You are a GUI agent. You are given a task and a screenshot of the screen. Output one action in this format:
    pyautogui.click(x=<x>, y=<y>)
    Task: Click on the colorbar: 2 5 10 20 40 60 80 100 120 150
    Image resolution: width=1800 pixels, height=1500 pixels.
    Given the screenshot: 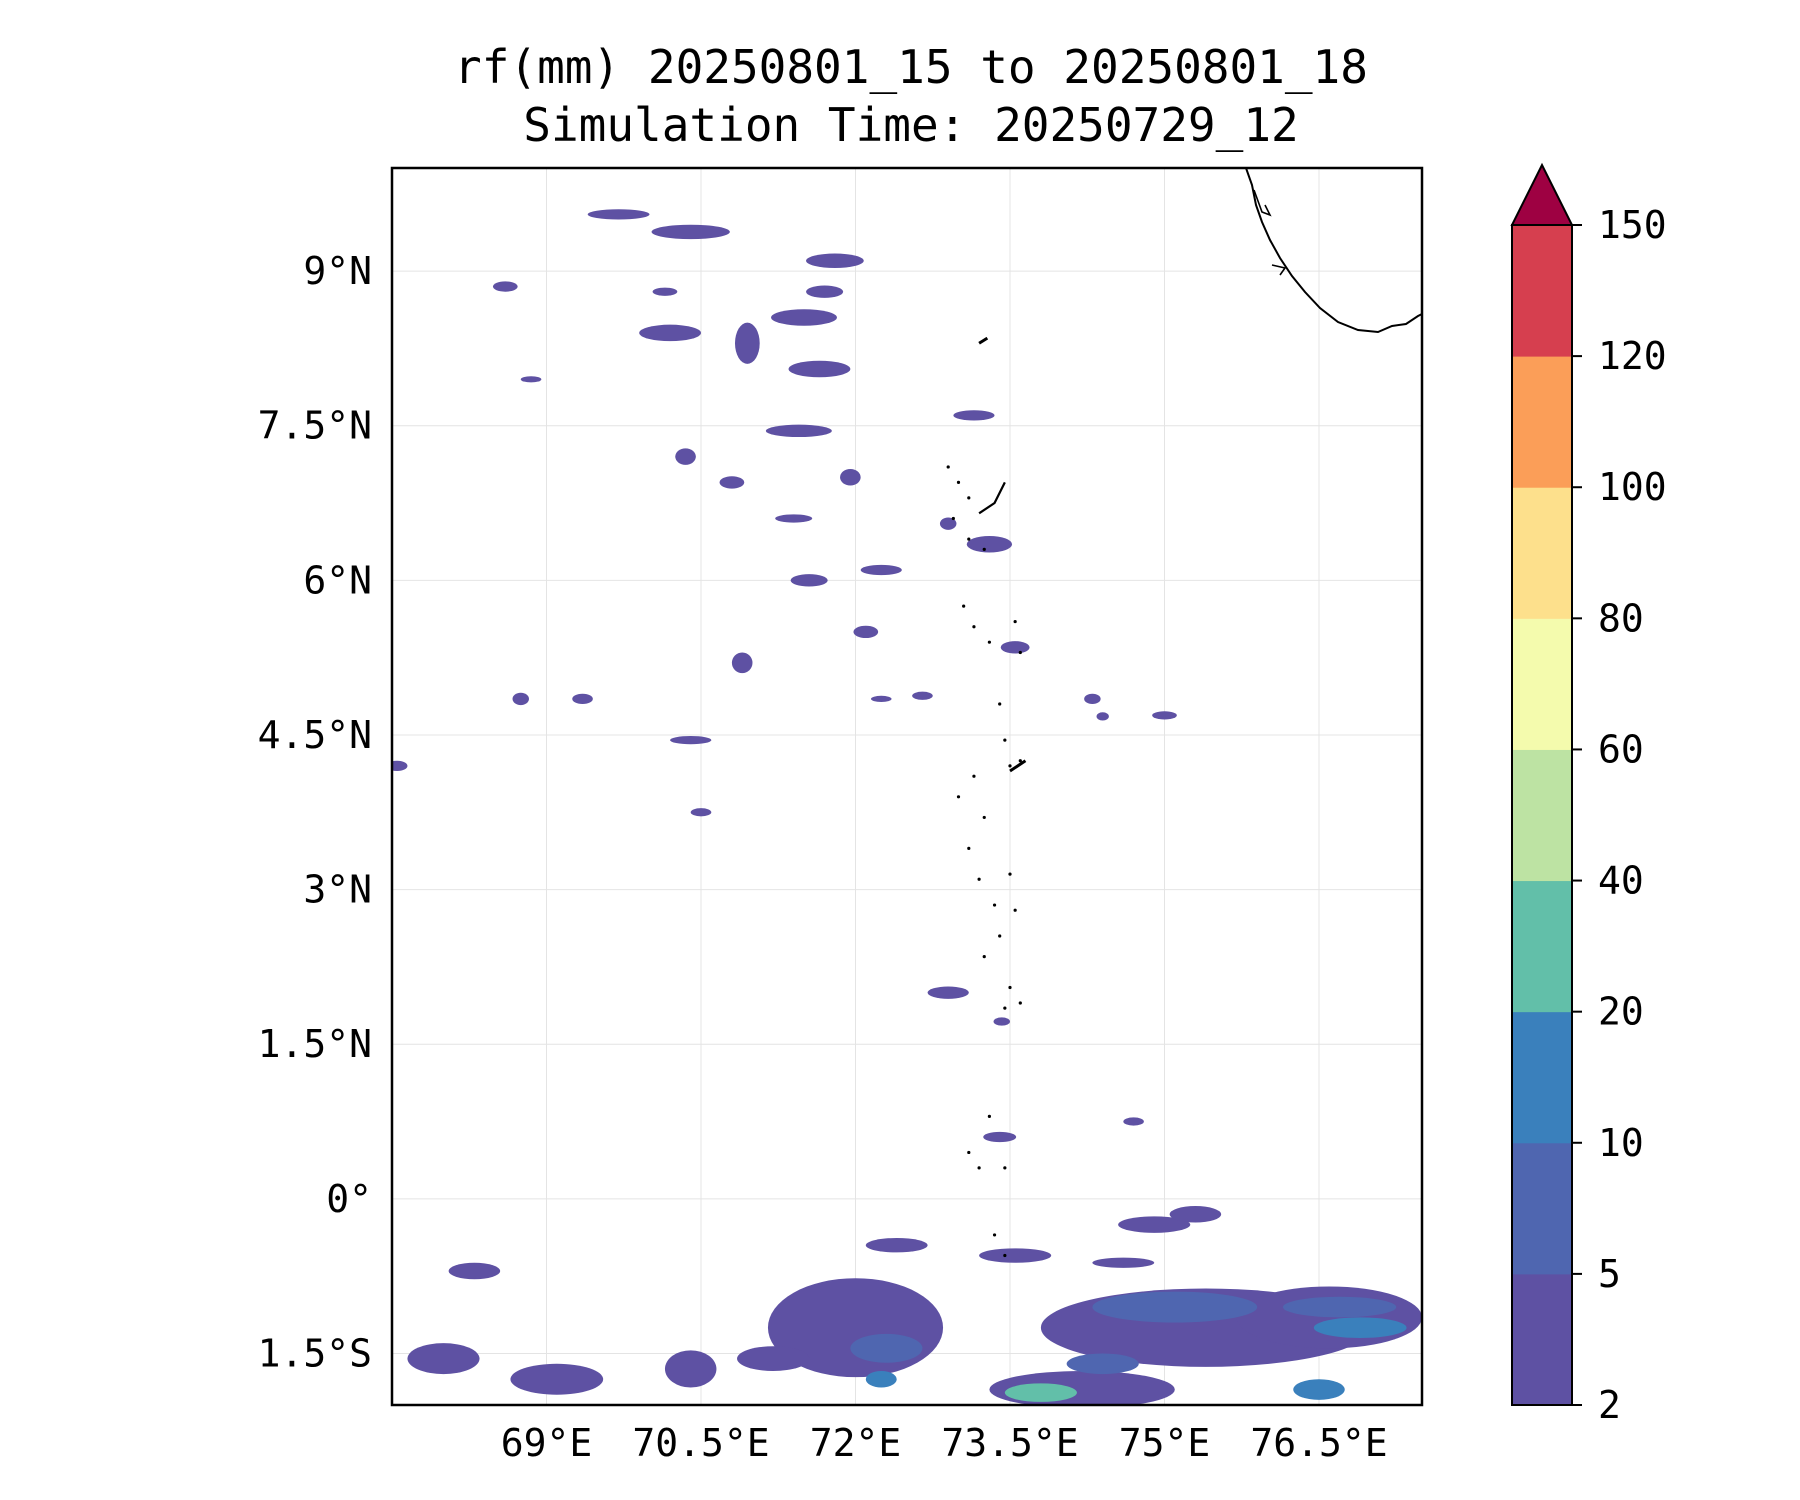 What is the action you would take?
    pyautogui.click(x=1588, y=794)
    